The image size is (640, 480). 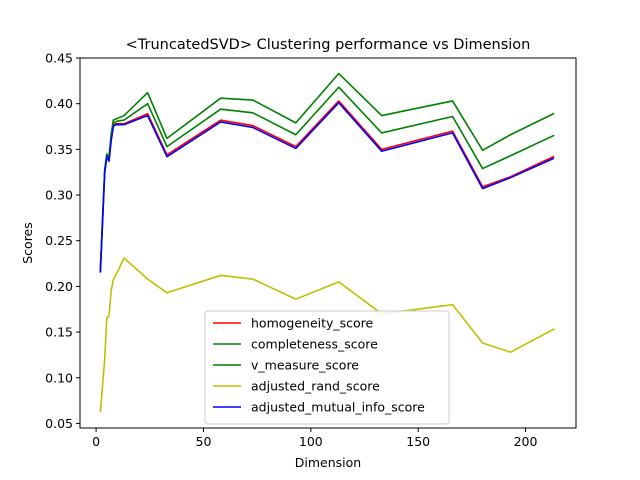 I want to click on y-tick-label: 0.20, so click(x=59, y=286).